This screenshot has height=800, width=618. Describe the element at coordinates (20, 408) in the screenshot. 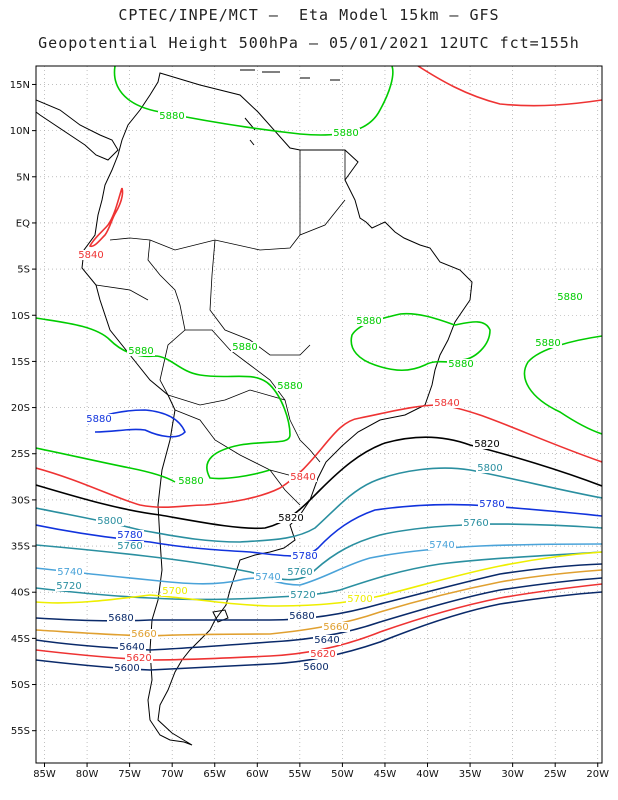

I see `lat-tick-label: 20S` at that location.